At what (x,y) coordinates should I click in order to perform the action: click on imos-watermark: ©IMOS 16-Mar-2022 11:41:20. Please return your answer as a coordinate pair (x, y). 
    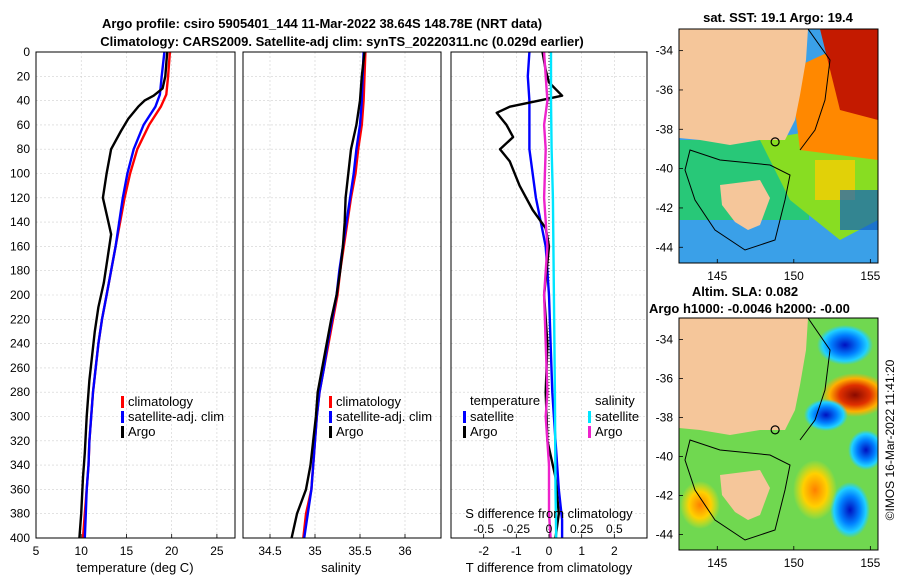
    Looking at the image, I should click on (890, 439).